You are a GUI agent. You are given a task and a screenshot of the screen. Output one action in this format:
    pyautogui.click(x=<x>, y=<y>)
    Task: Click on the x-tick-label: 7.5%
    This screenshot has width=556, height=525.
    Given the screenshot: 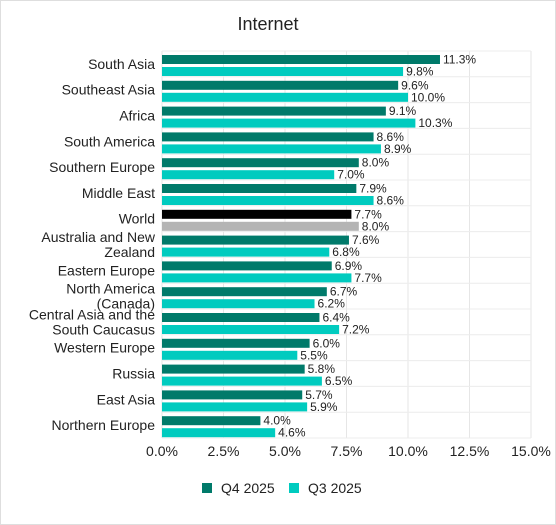 What is the action you would take?
    pyautogui.click(x=347, y=451)
    